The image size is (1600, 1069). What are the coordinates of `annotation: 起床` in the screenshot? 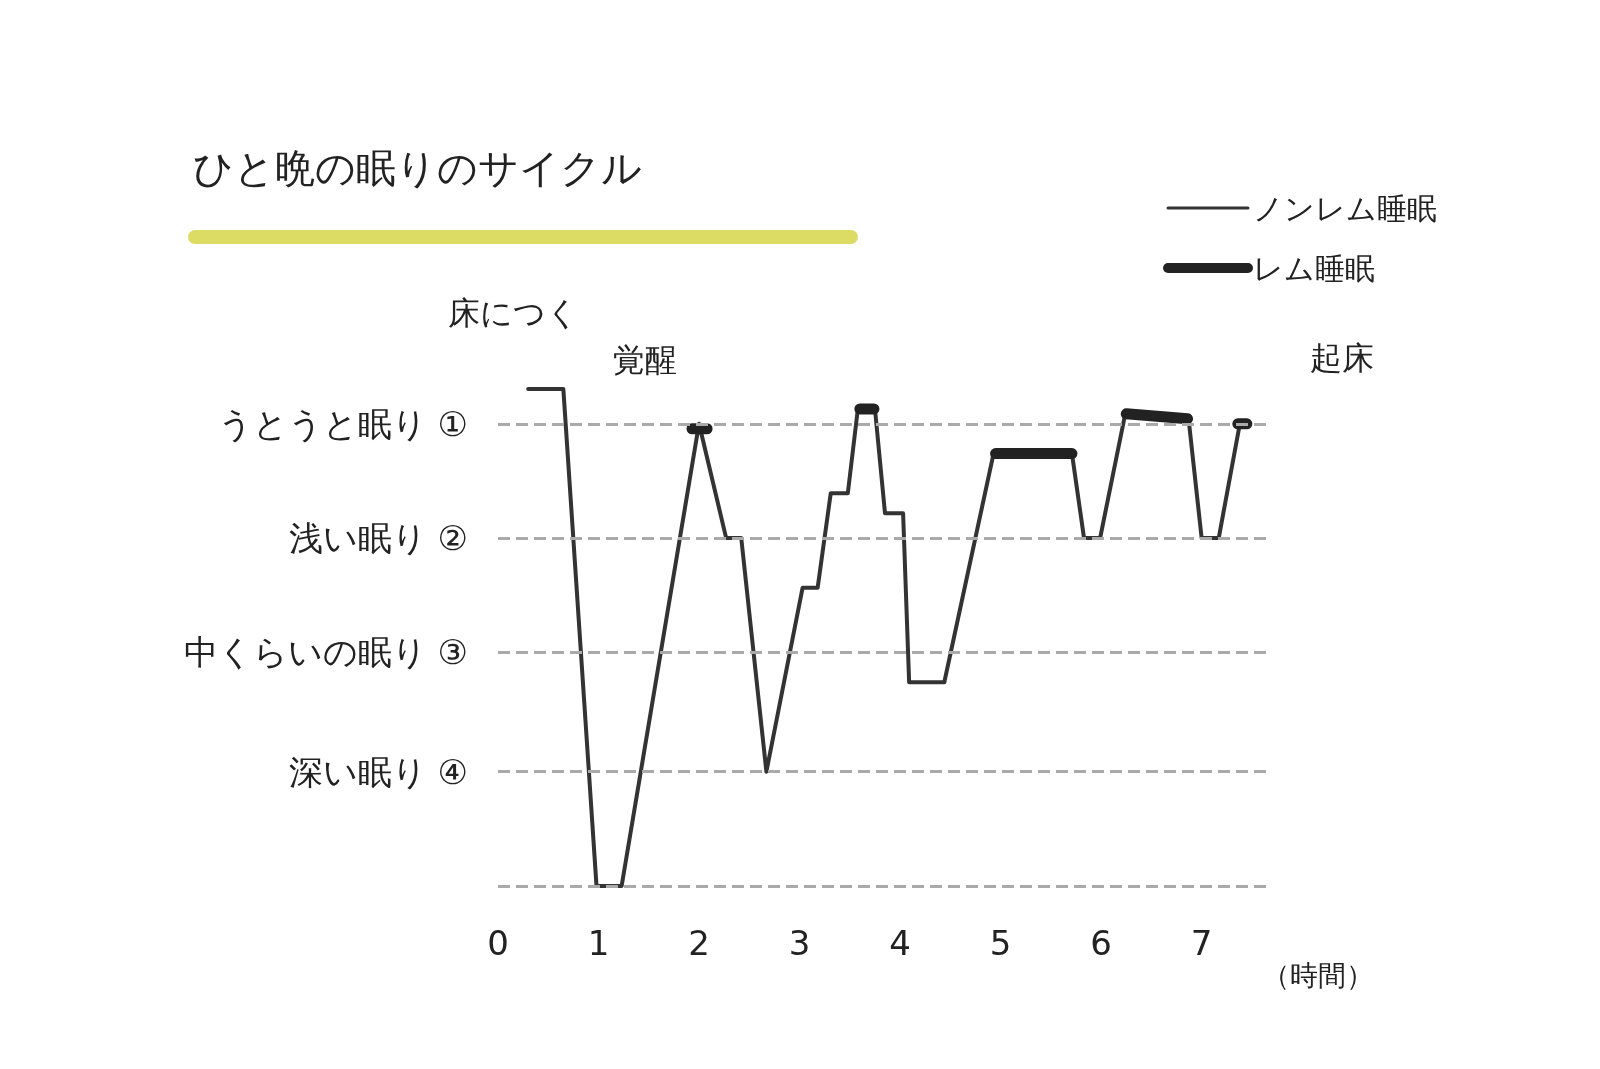 It's located at (1341, 357).